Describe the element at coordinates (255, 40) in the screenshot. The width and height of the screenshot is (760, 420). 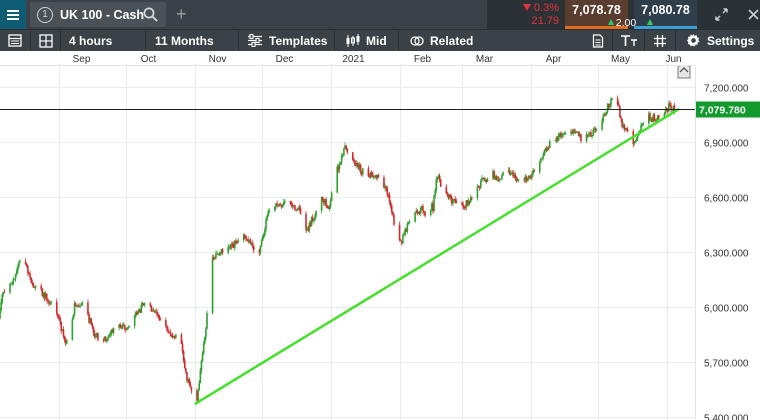
I see `templates-icon` at that location.